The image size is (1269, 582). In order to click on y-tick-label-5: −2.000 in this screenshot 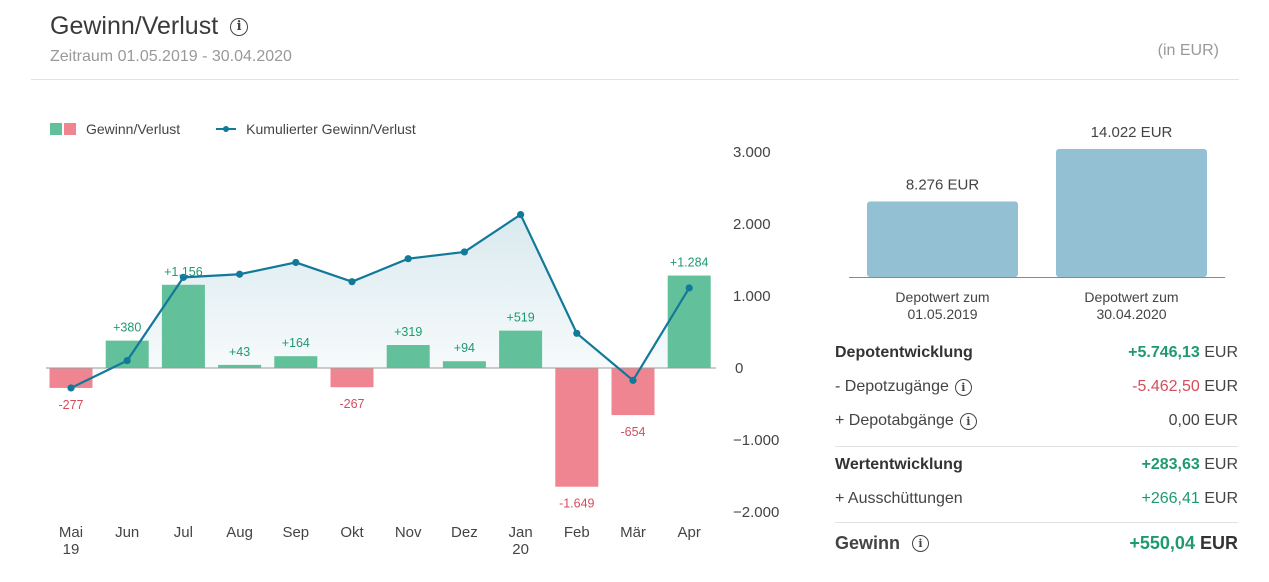, I will do `click(756, 512)`.